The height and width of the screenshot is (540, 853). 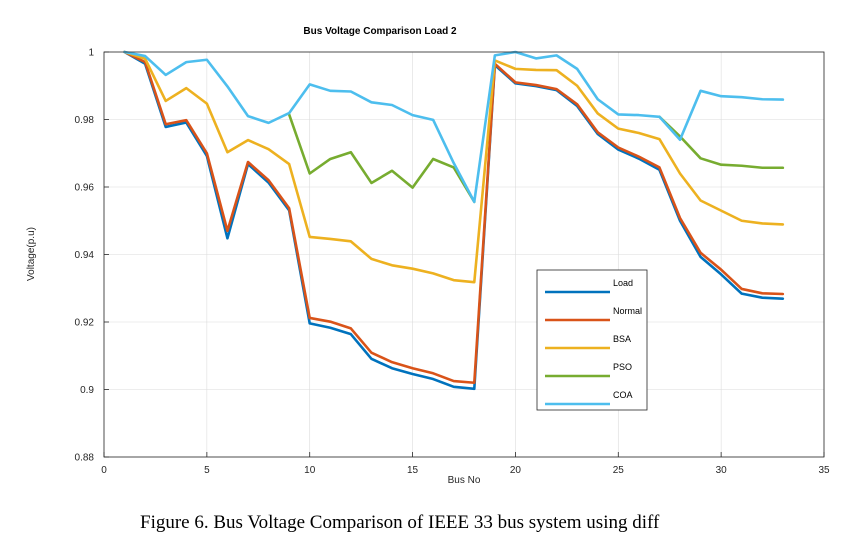 What do you see at coordinates (622, 339) in the screenshot?
I see `legend-label: BSA` at bounding box center [622, 339].